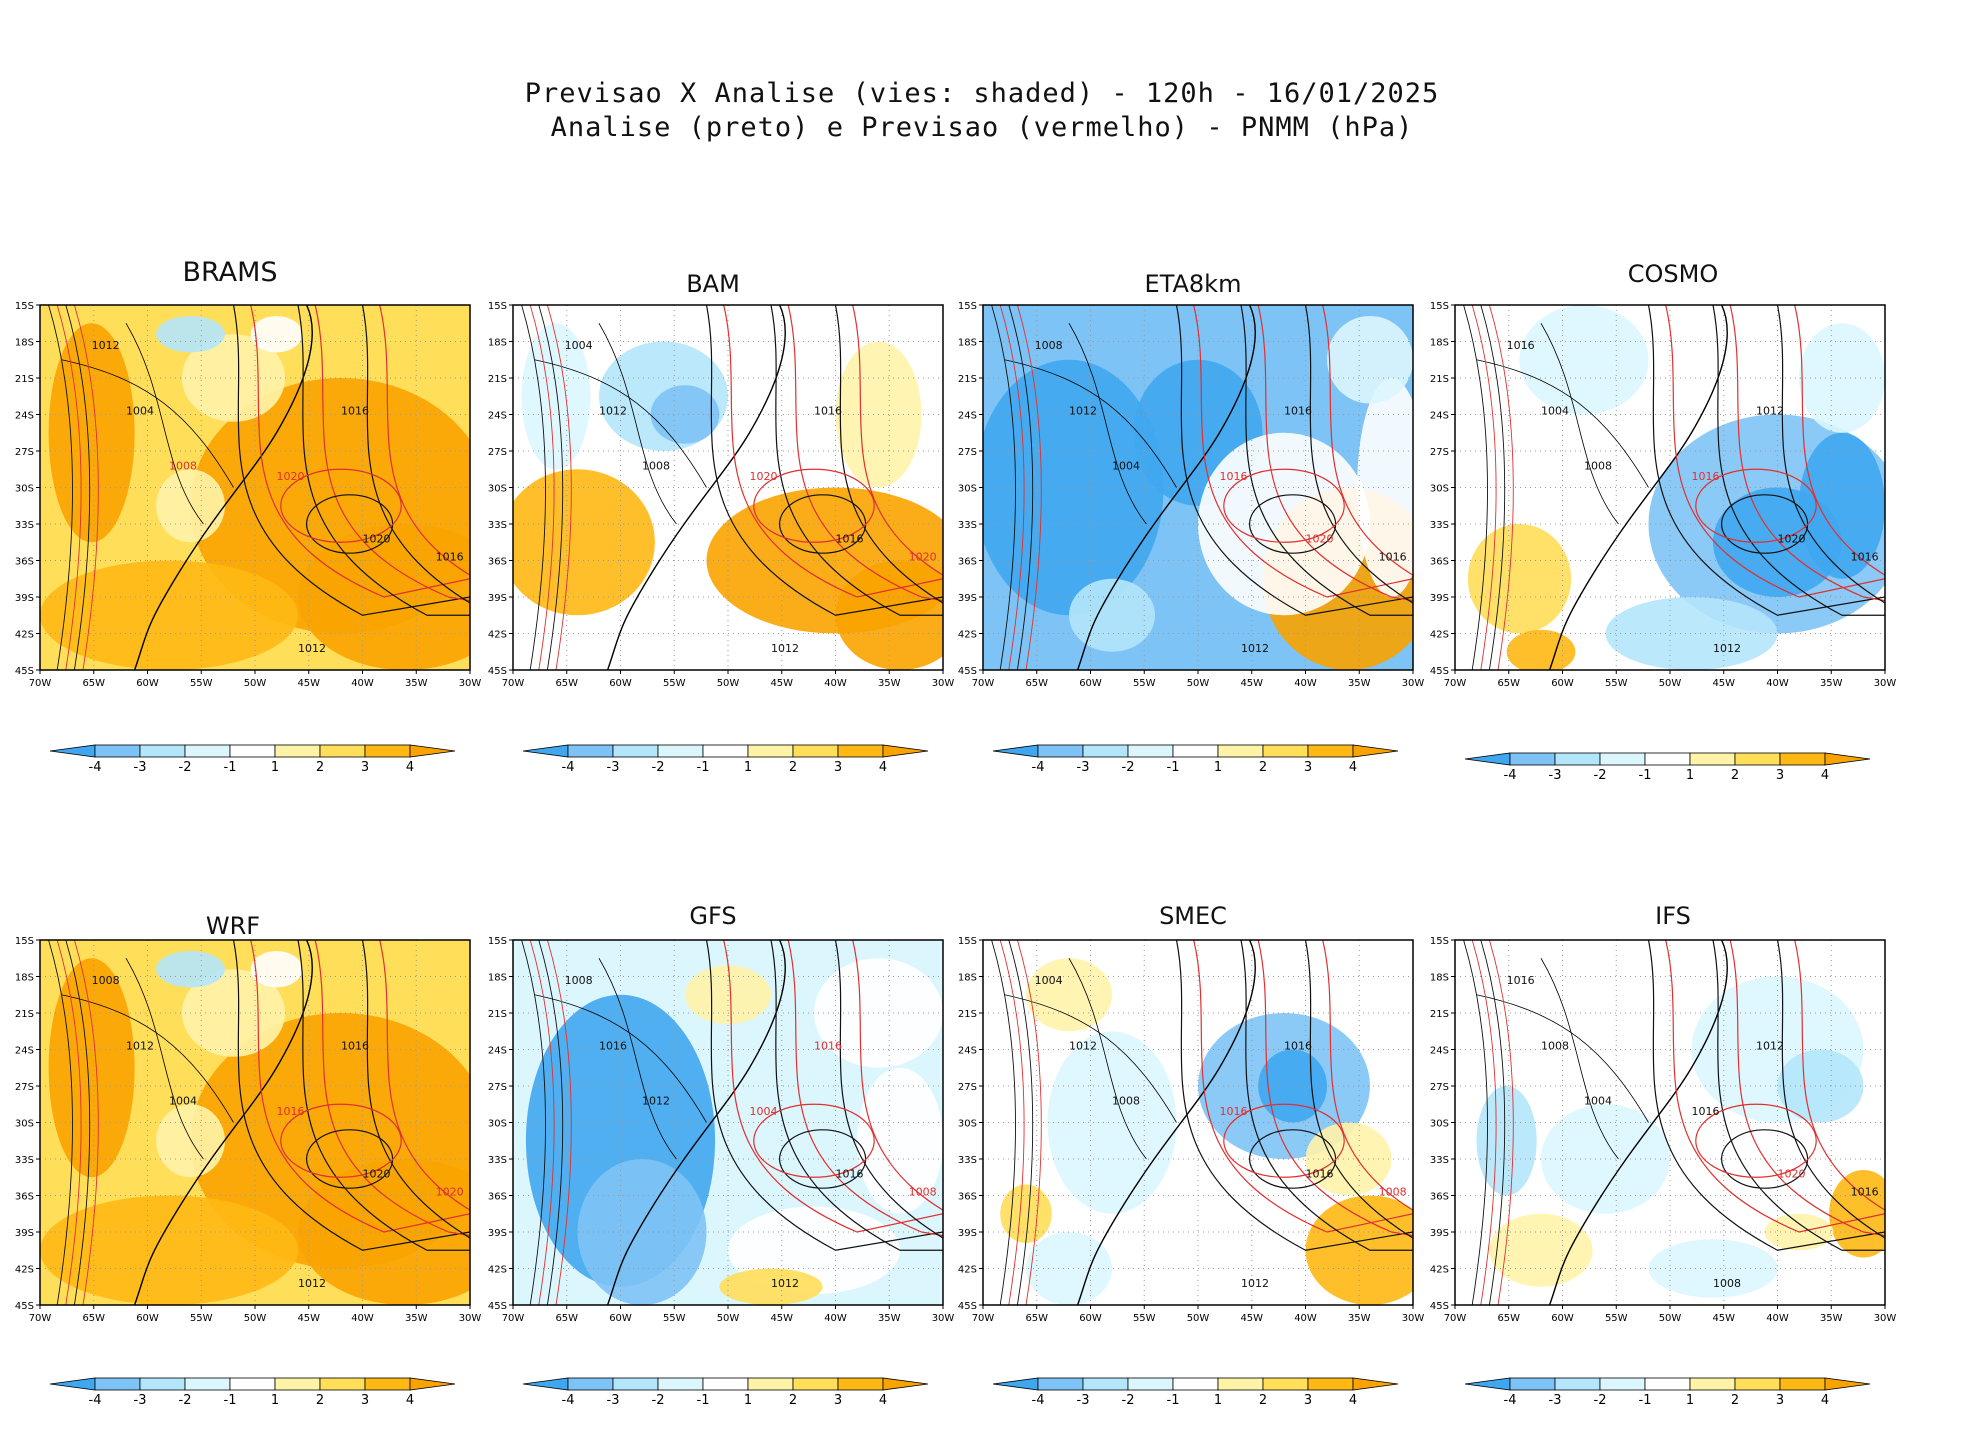 Image resolution: width=1964 pixels, height=1436 pixels. Describe the element at coordinates (308, 1318) in the screenshot. I see `lon-label: 45W` at that location.